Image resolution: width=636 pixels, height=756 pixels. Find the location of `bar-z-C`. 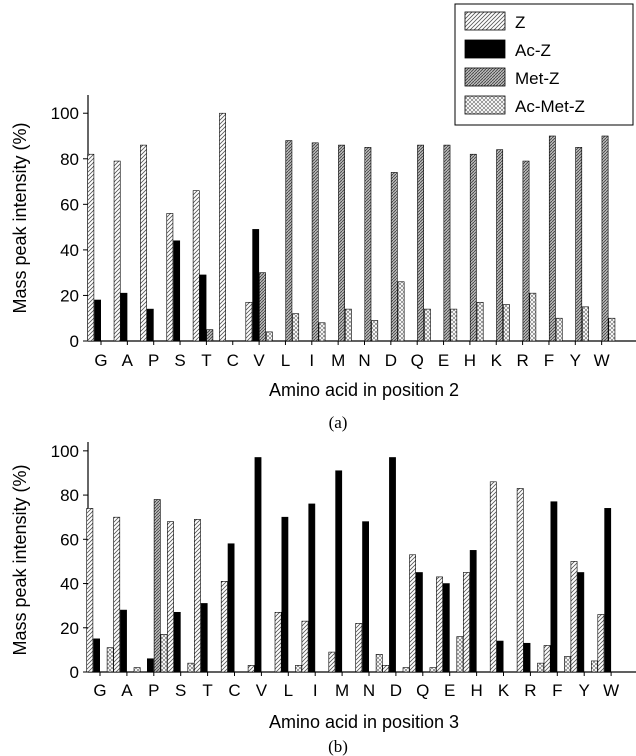

bar-z-C is located at coordinates (222, 227).